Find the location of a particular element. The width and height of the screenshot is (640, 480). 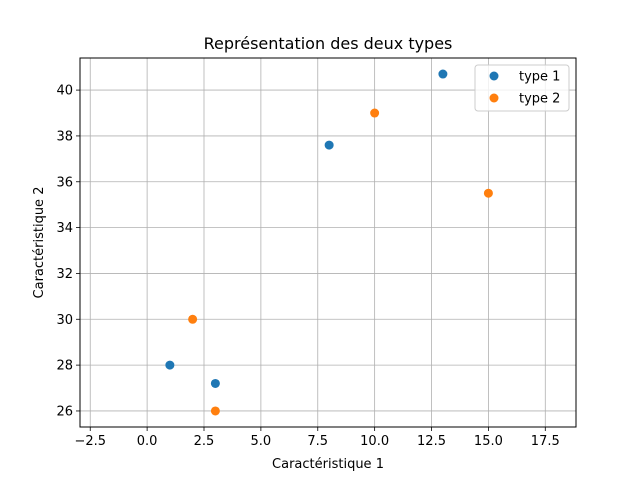

y-axis-label: Caractéristique 2 is located at coordinates (39, 243).